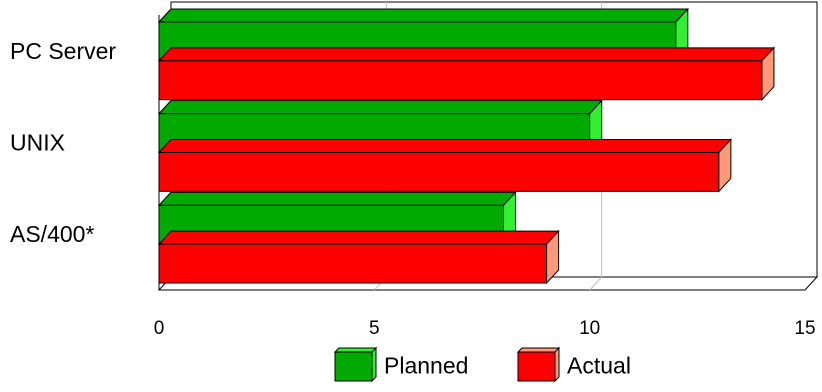 This screenshot has width=822, height=392. I want to click on gridline-floor, so click(596, 283).